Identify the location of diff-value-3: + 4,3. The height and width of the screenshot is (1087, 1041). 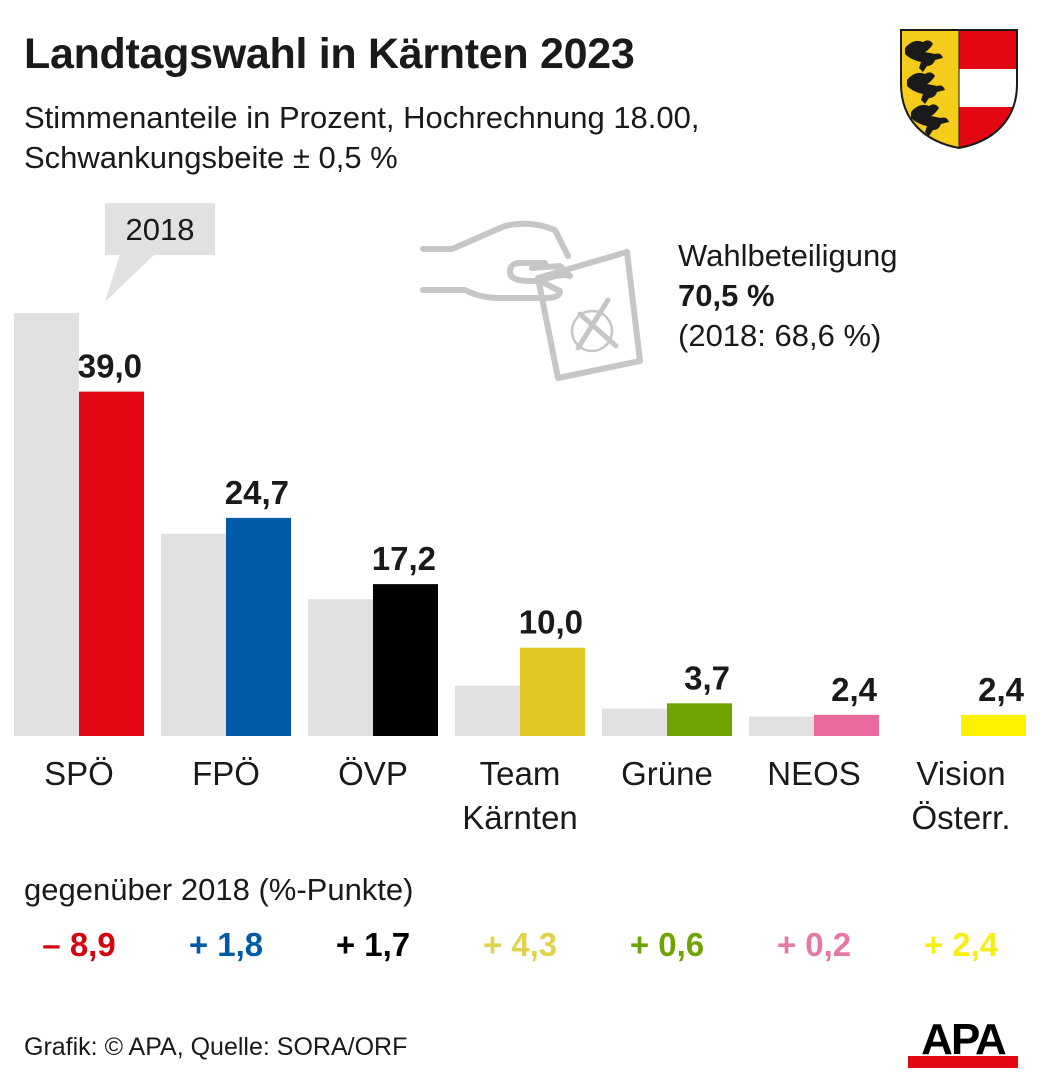
(520, 944).